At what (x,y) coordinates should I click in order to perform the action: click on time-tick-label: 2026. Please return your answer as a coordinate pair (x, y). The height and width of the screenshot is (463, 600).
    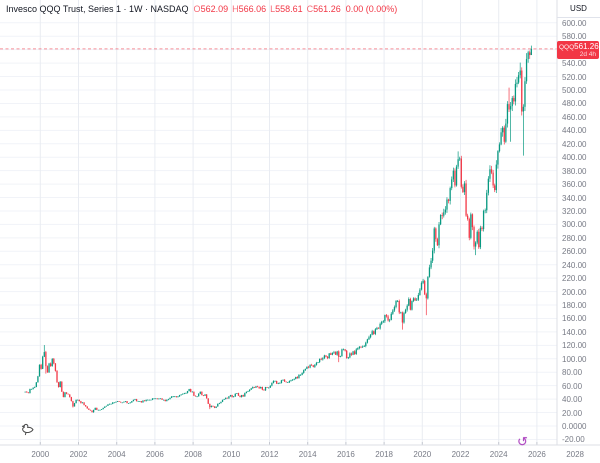
    Looking at the image, I should click on (536, 454).